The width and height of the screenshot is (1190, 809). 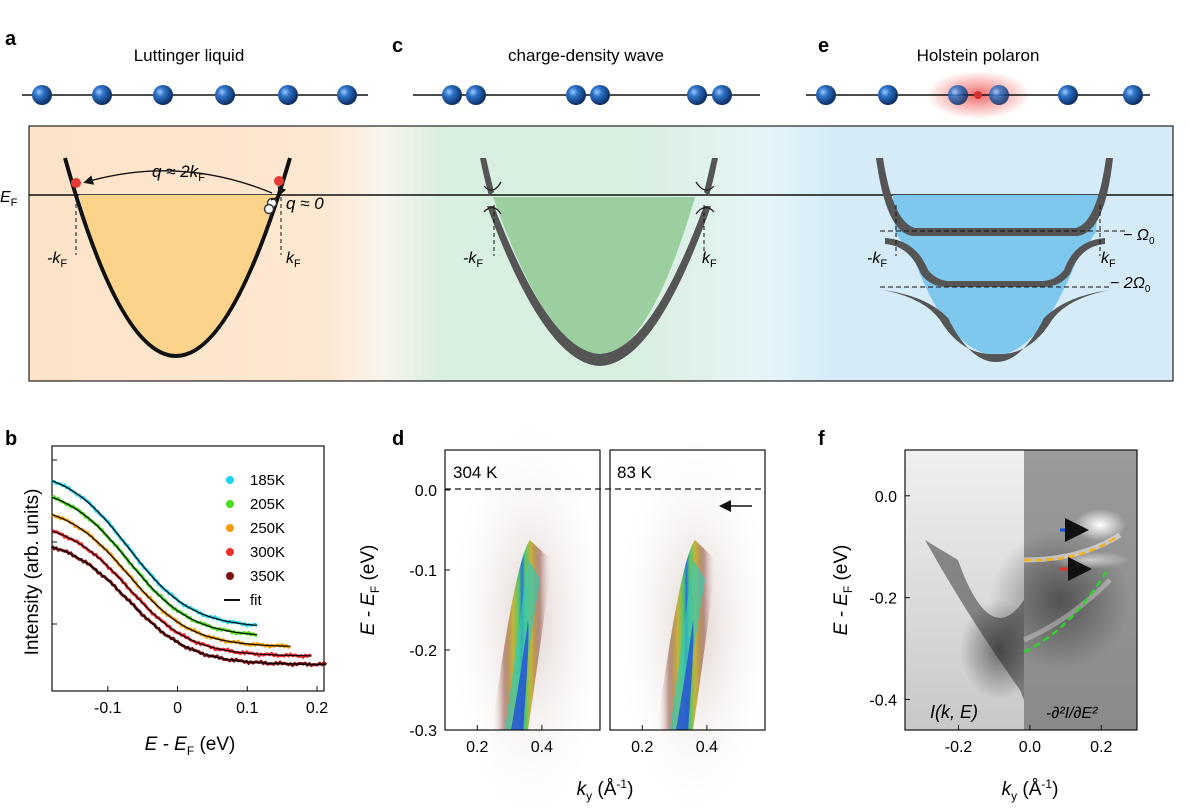 What do you see at coordinates (305, 203) in the screenshot?
I see `q-zero-label: q ≈ 0` at bounding box center [305, 203].